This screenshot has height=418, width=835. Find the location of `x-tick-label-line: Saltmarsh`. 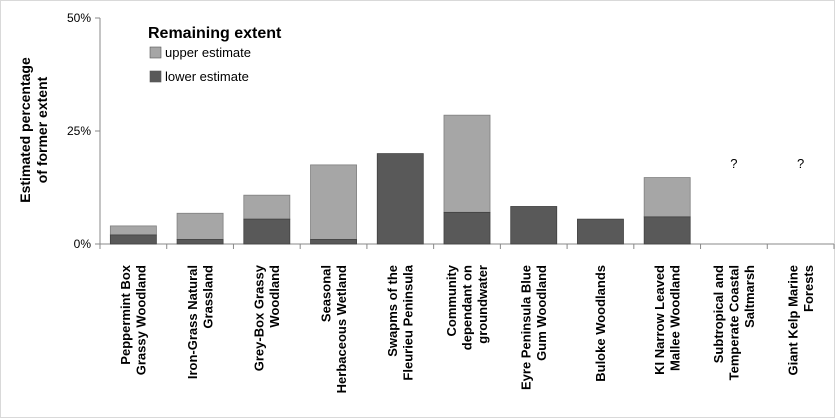

x-tick-label-line: Saltmarsh is located at coordinates (749, 296).